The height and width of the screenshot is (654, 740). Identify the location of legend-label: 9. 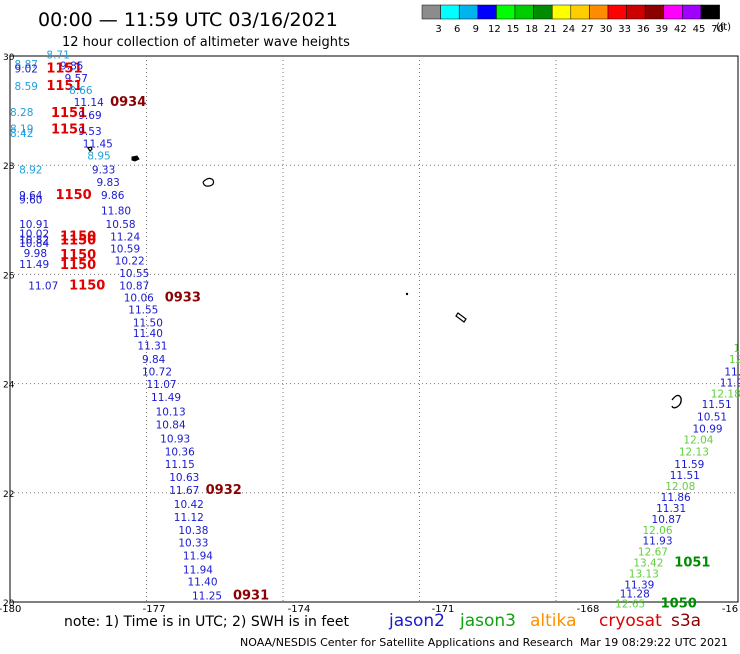
(476, 29).